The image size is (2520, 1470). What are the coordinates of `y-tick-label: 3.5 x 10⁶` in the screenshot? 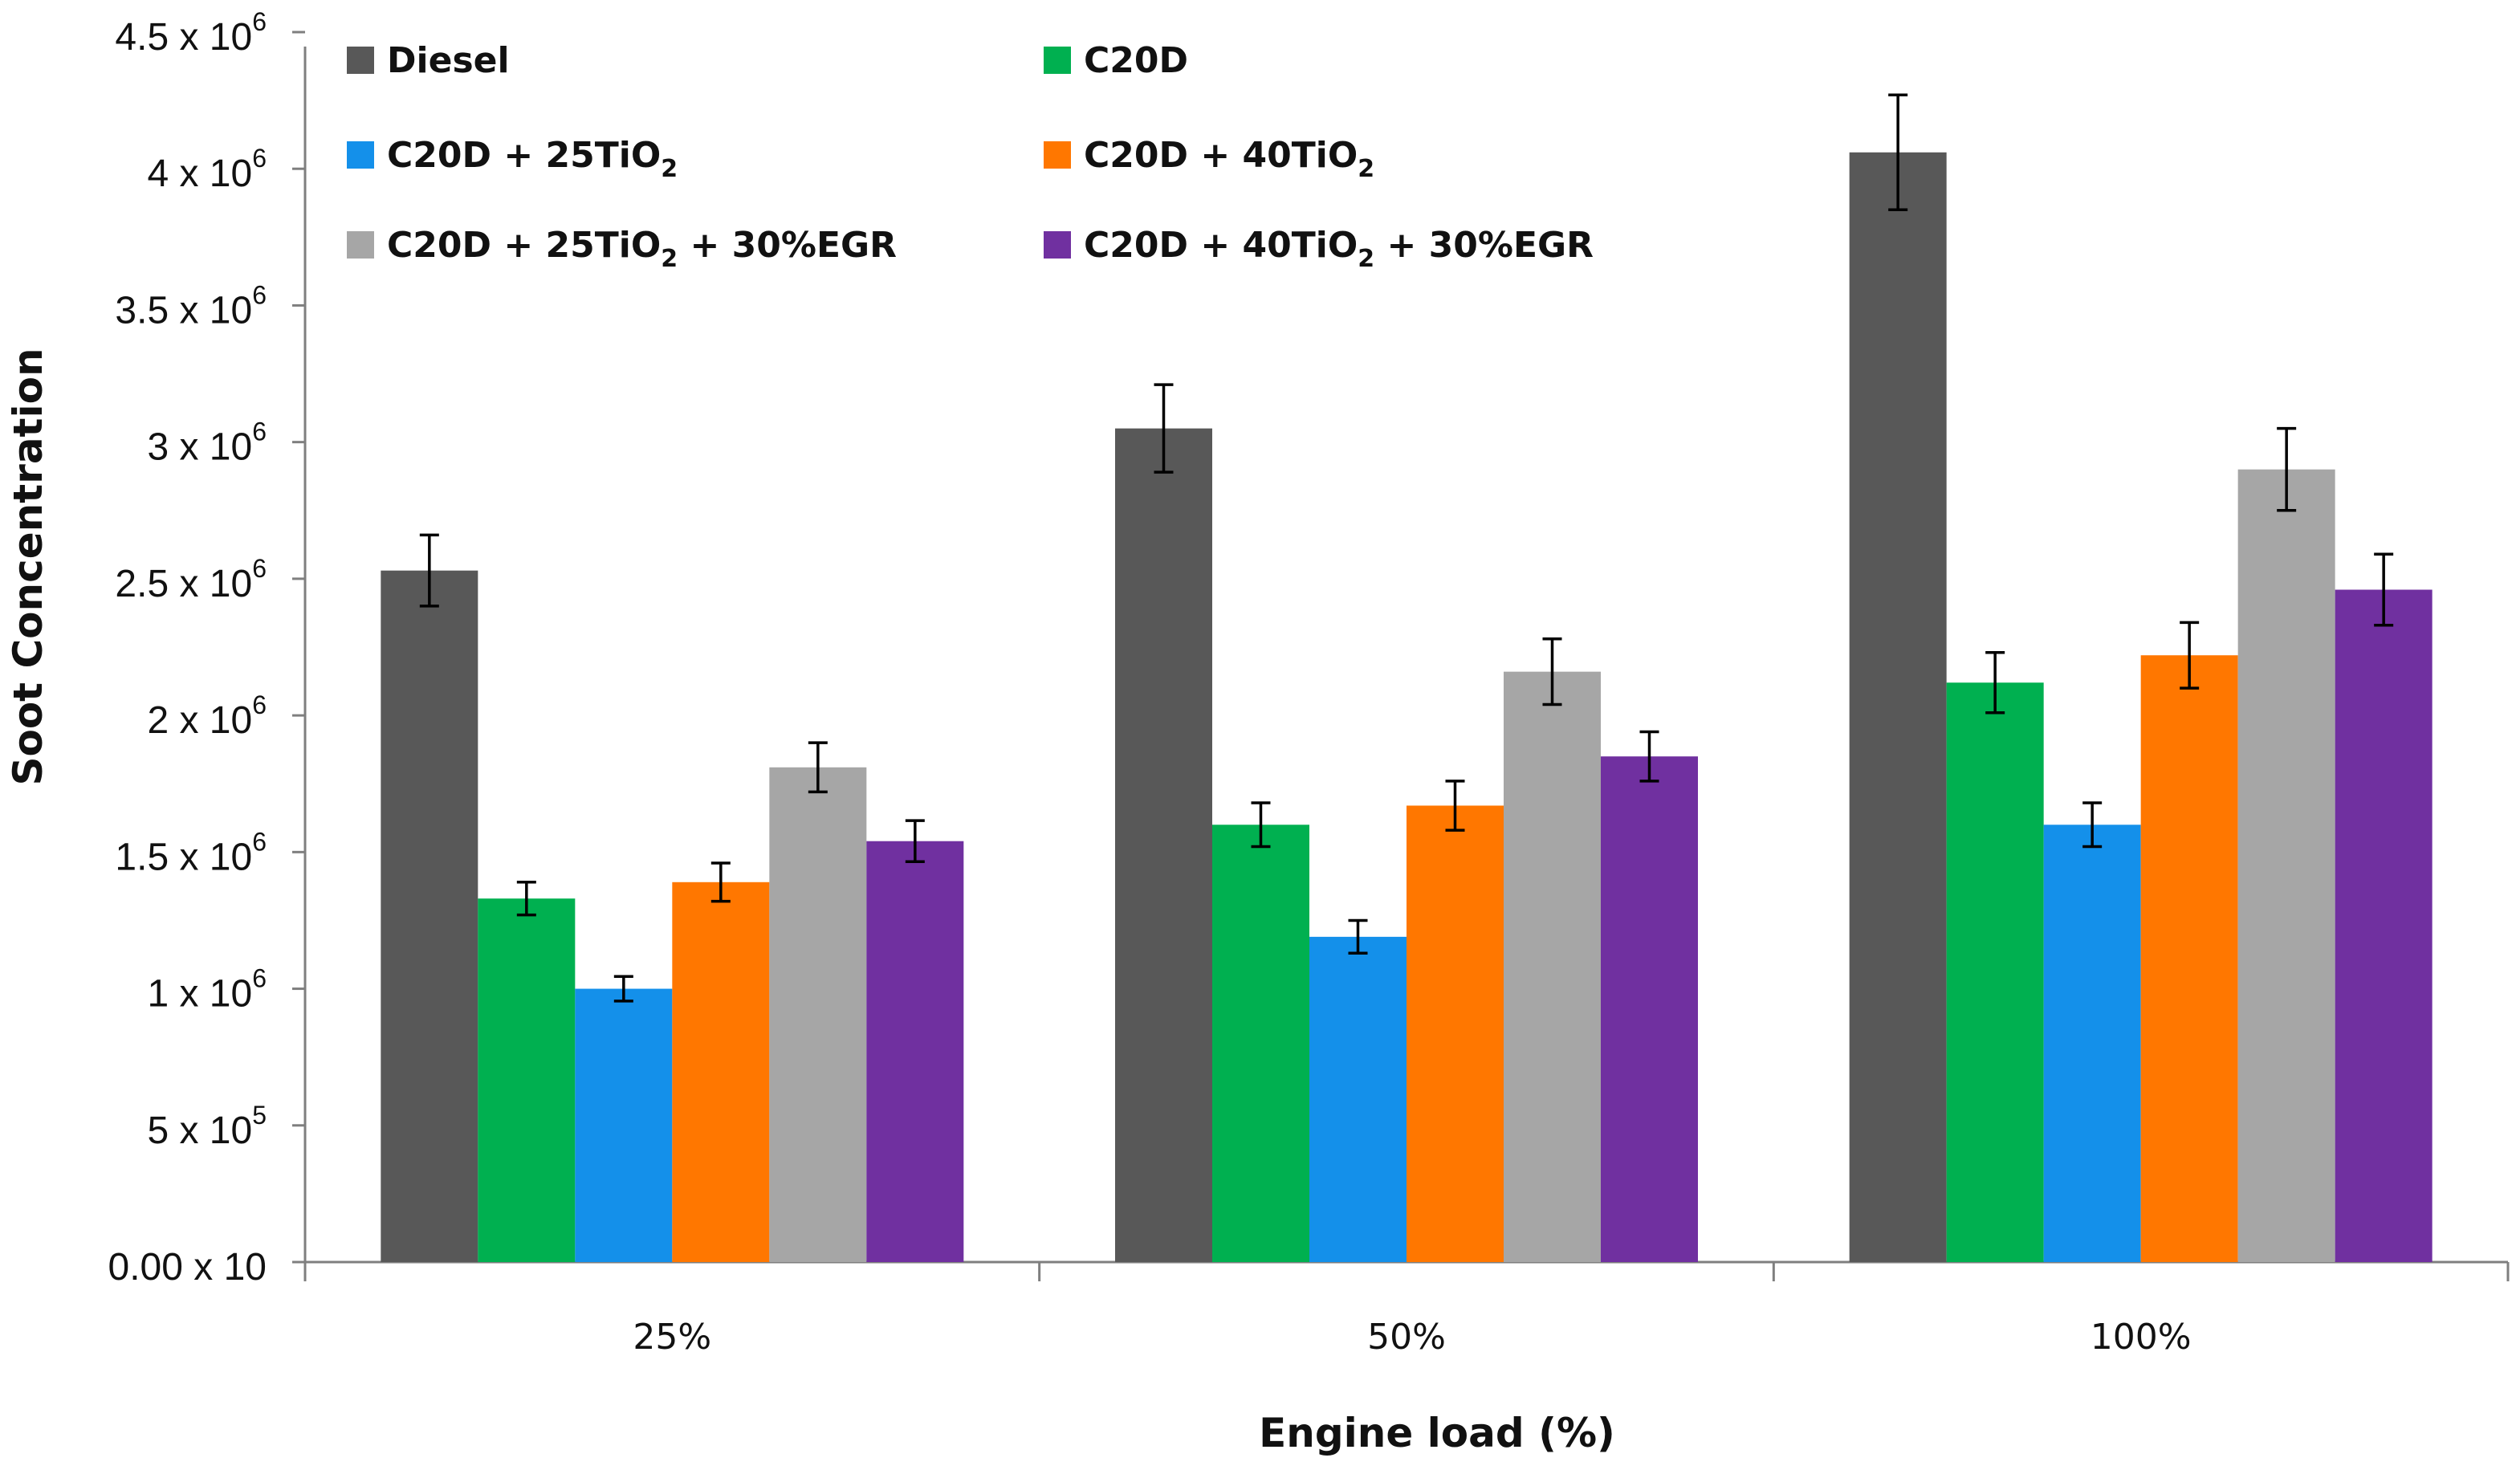 It's located at (191, 306).